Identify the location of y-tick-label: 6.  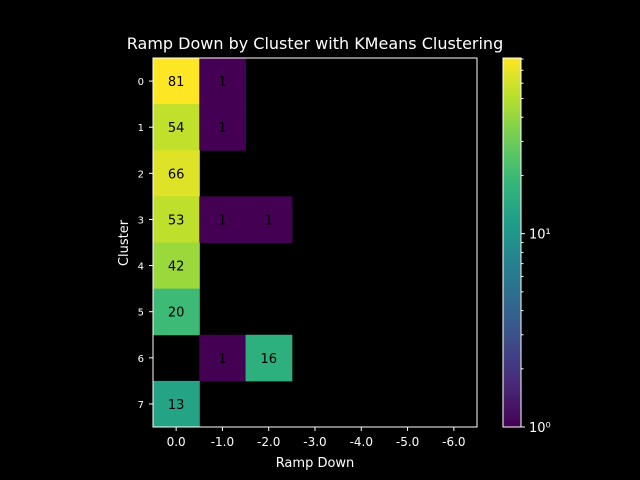
(141, 359).